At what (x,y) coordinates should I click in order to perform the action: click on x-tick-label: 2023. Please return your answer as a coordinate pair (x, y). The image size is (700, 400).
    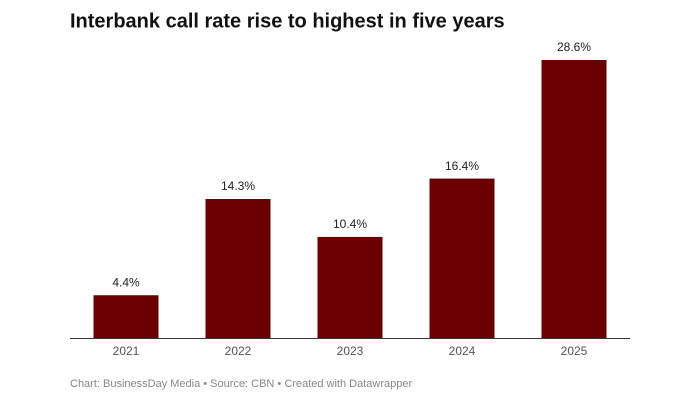
    Looking at the image, I should click on (350, 351).